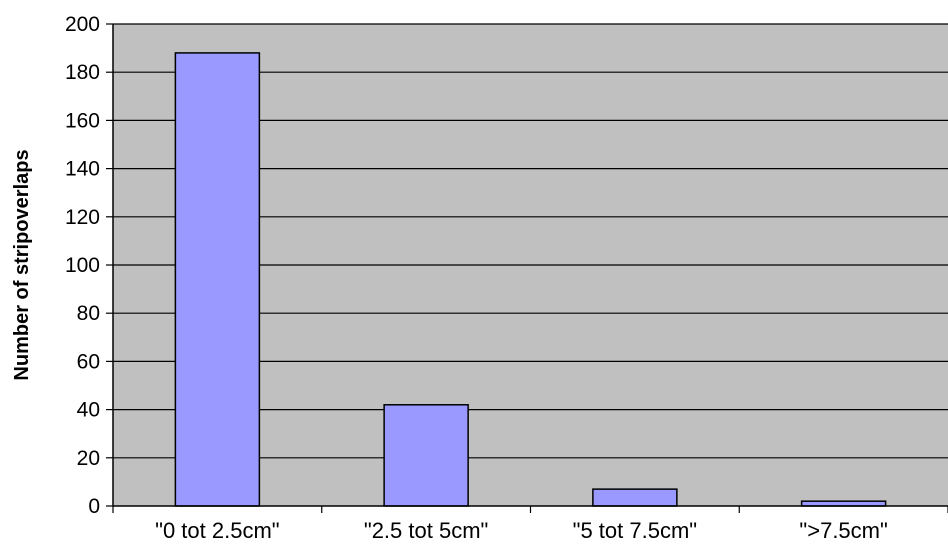 This screenshot has width=948, height=555. What do you see at coordinates (22, 264) in the screenshot?
I see `y-axis-label: Number of stripoverlaps` at bounding box center [22, 264].